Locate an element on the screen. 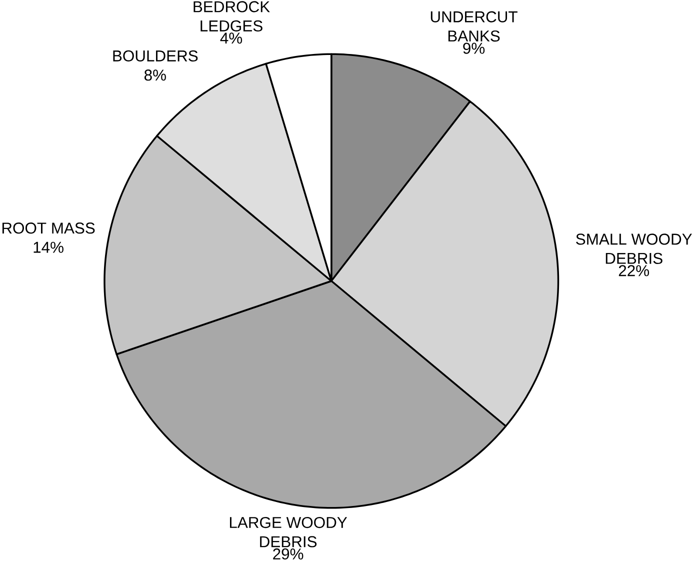 The width and height of the screenshot is (699, 561). slice-label: LARGE WOODY DEBRIS is located at coordinates (289, 532).